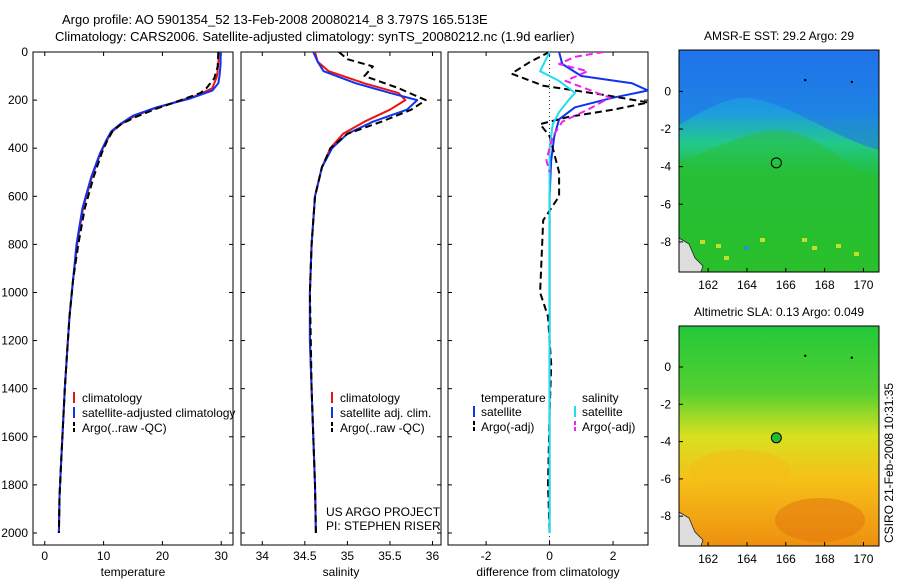  What do you see at coordinates (779, 312) in the screenshot?
I see `map-title: Altimetric SLA: 0.13 Argo: 0.049` at bounding box center [779, 312].